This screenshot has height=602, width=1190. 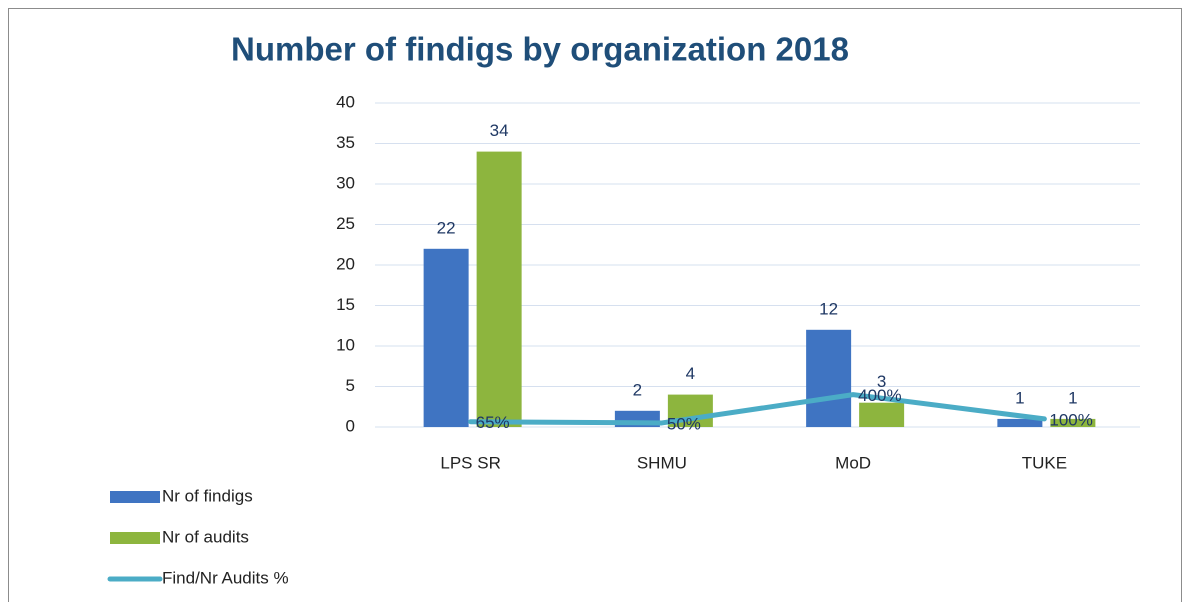 What do you see at coordinates (662, 462) in the screenshot?
I see `x-tick-label: SHMU` at bounding box center [662, 462].